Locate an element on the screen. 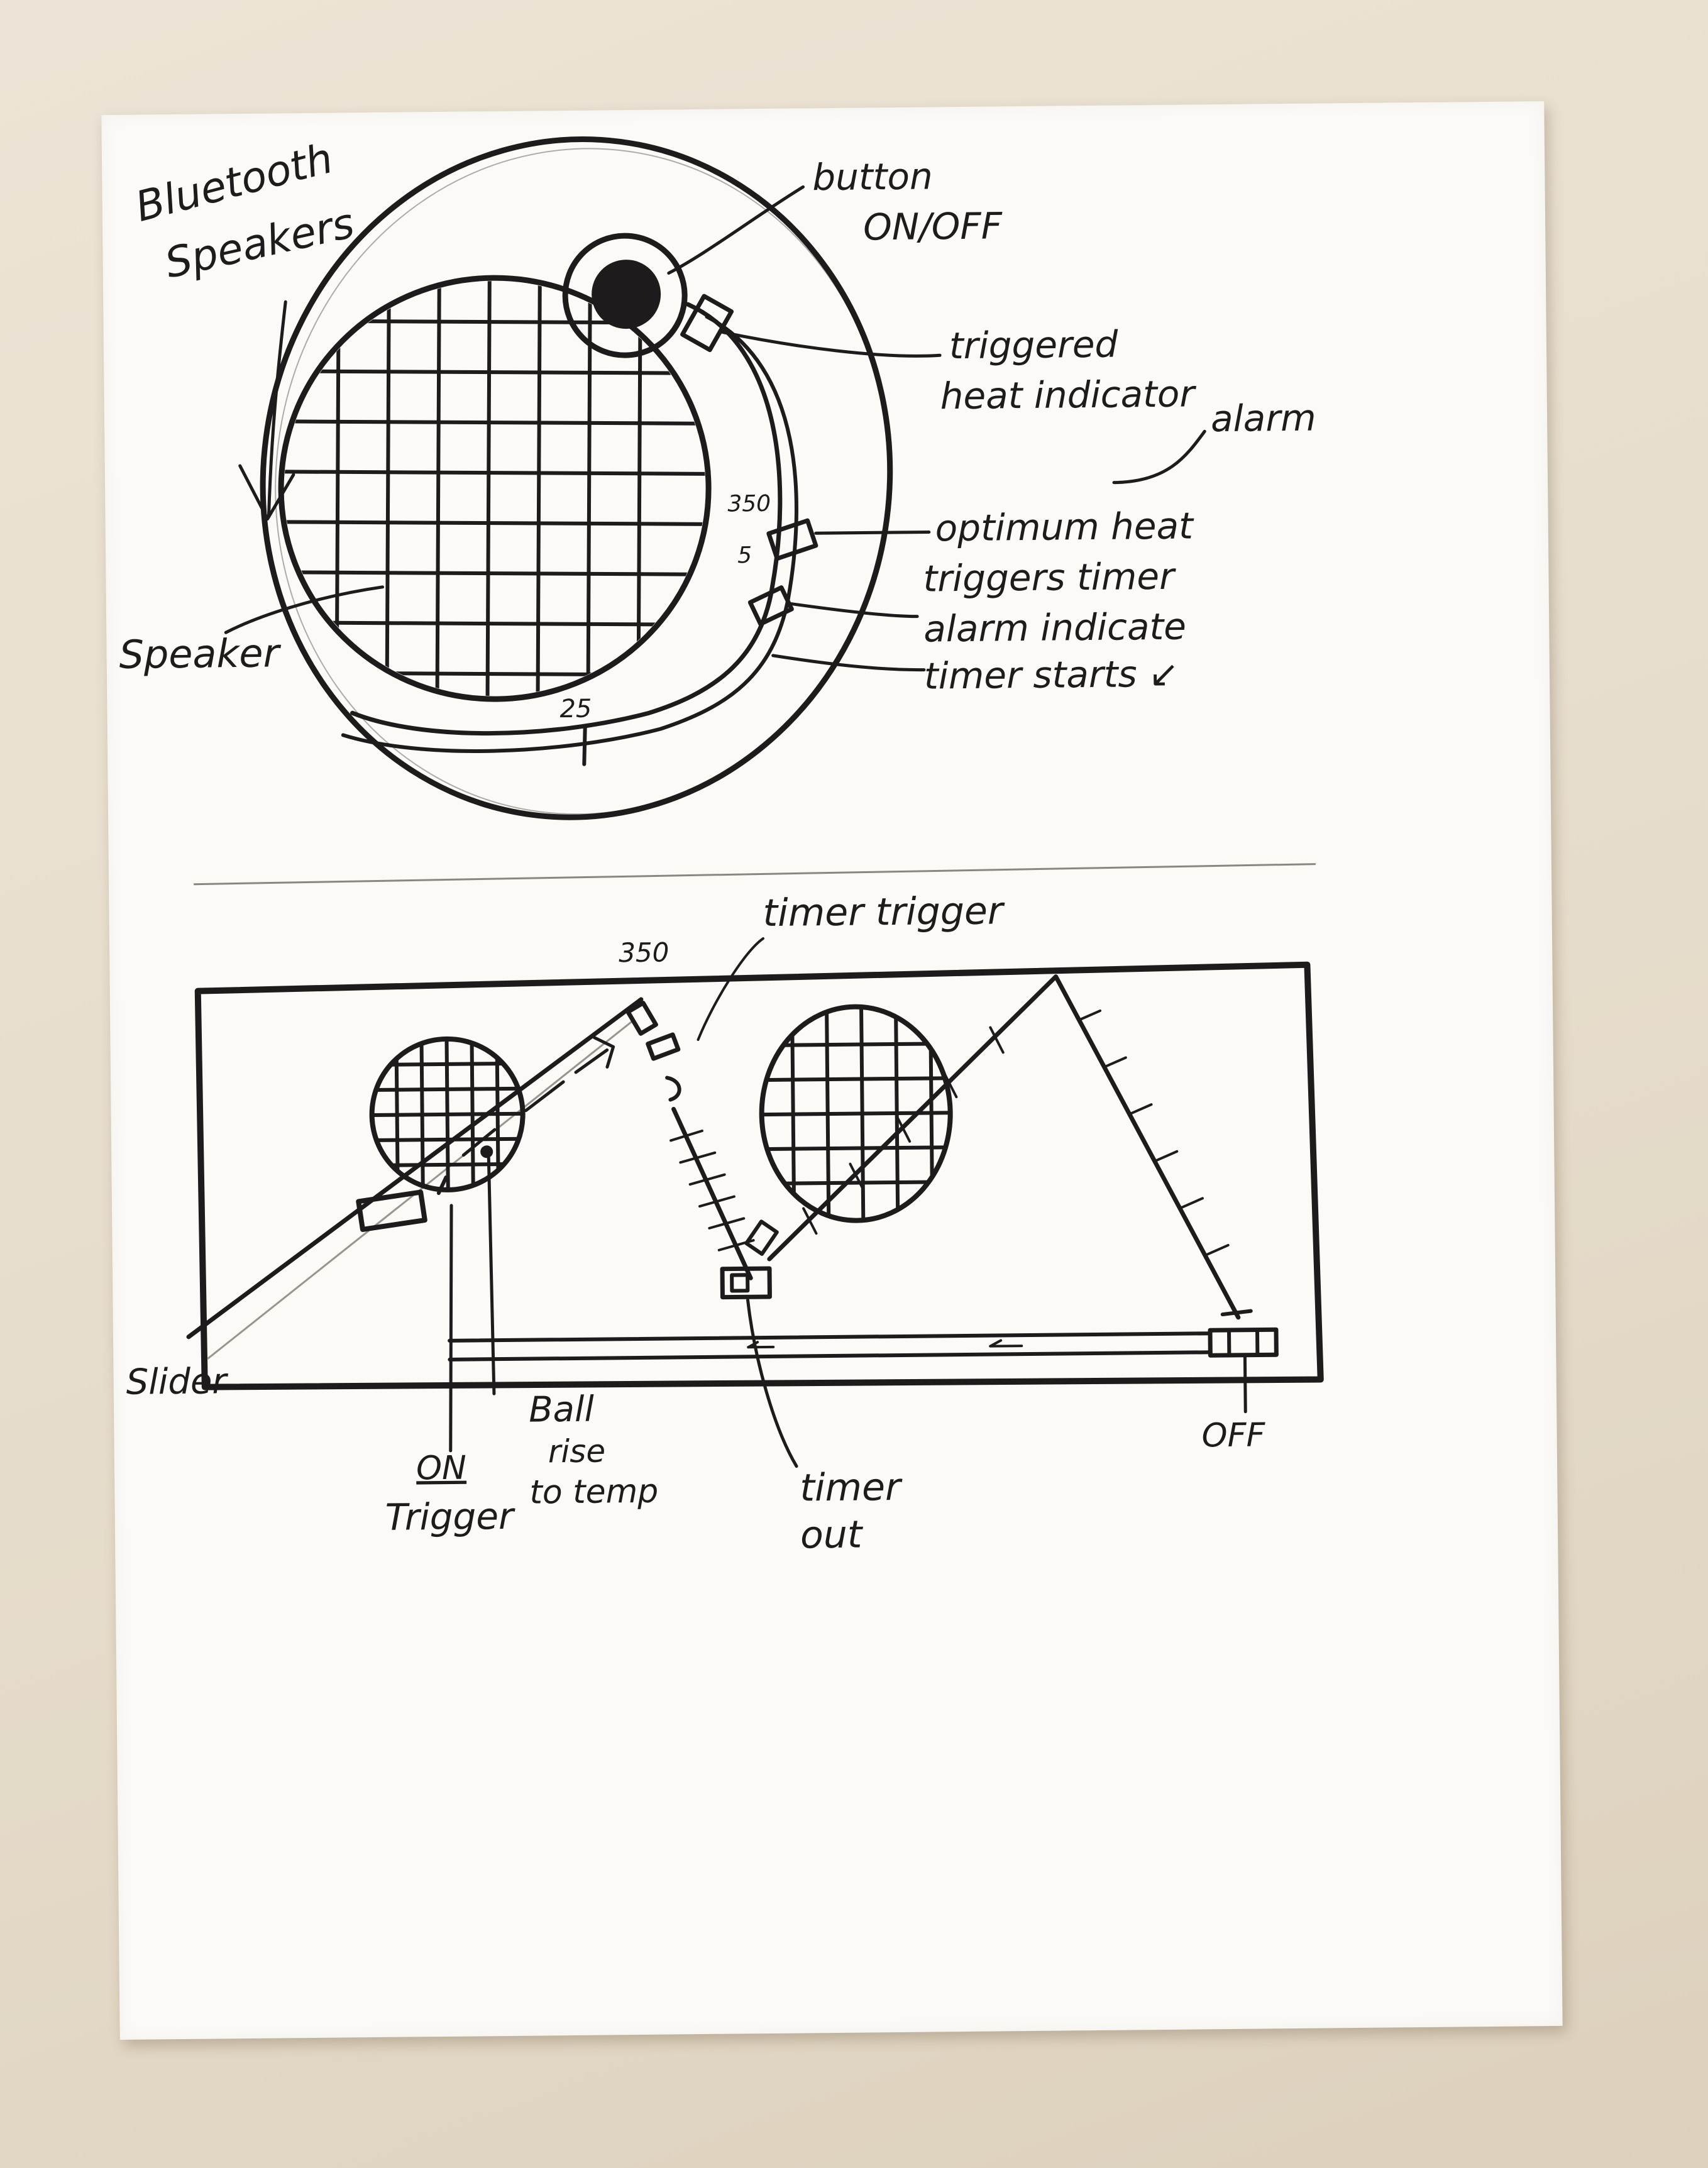 The width and height of the screenshot is (1708, 2168). speaker-body-pencil is located at coordinates (583, 481).